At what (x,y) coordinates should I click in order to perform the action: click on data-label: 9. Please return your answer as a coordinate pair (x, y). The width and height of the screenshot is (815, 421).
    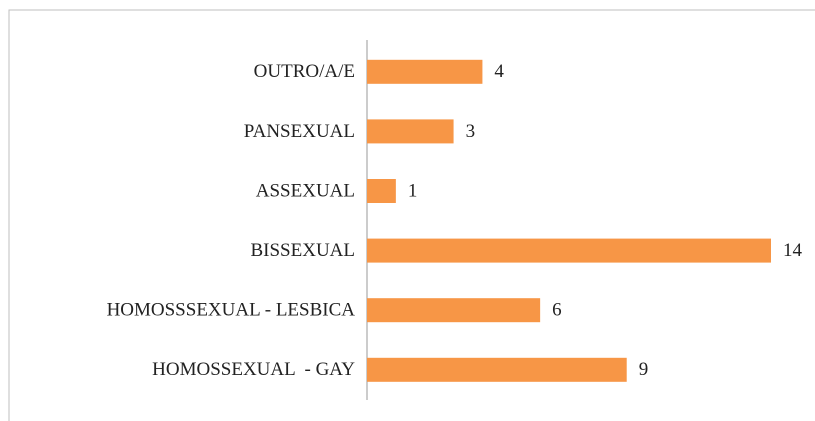
    Looking at the image, I should click on (644, 369).